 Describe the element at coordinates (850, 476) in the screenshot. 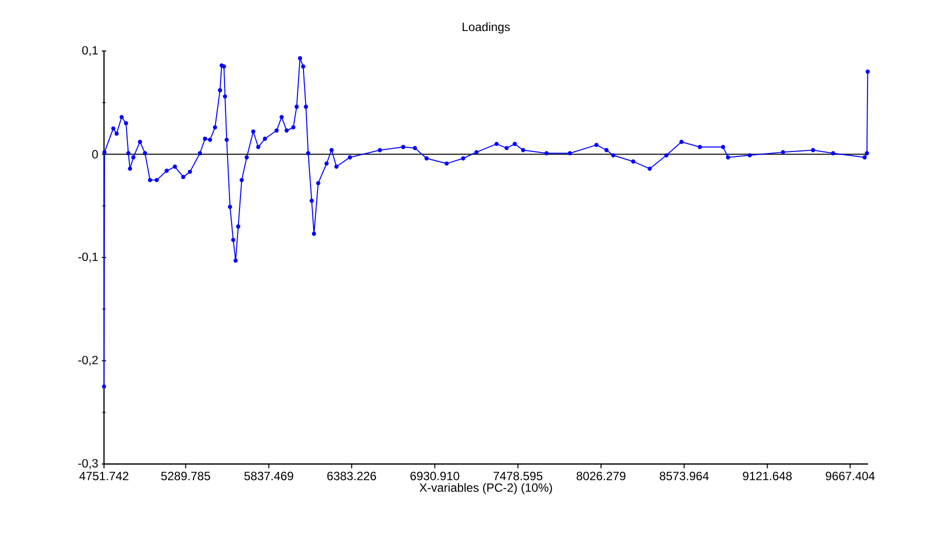

I see `x-tick-label: 9667.404` at that location.